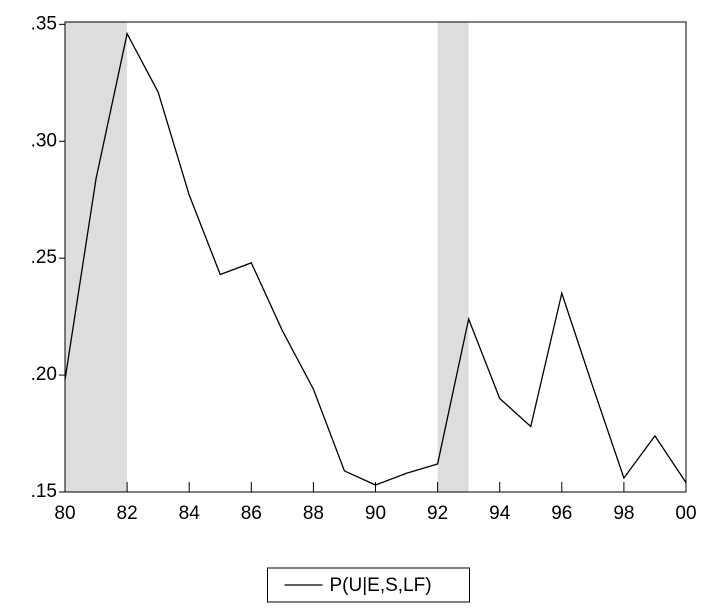 The height and width of the screenshot is (611, 705). I want to click on x-tick-label: 96, so click(561, 513).